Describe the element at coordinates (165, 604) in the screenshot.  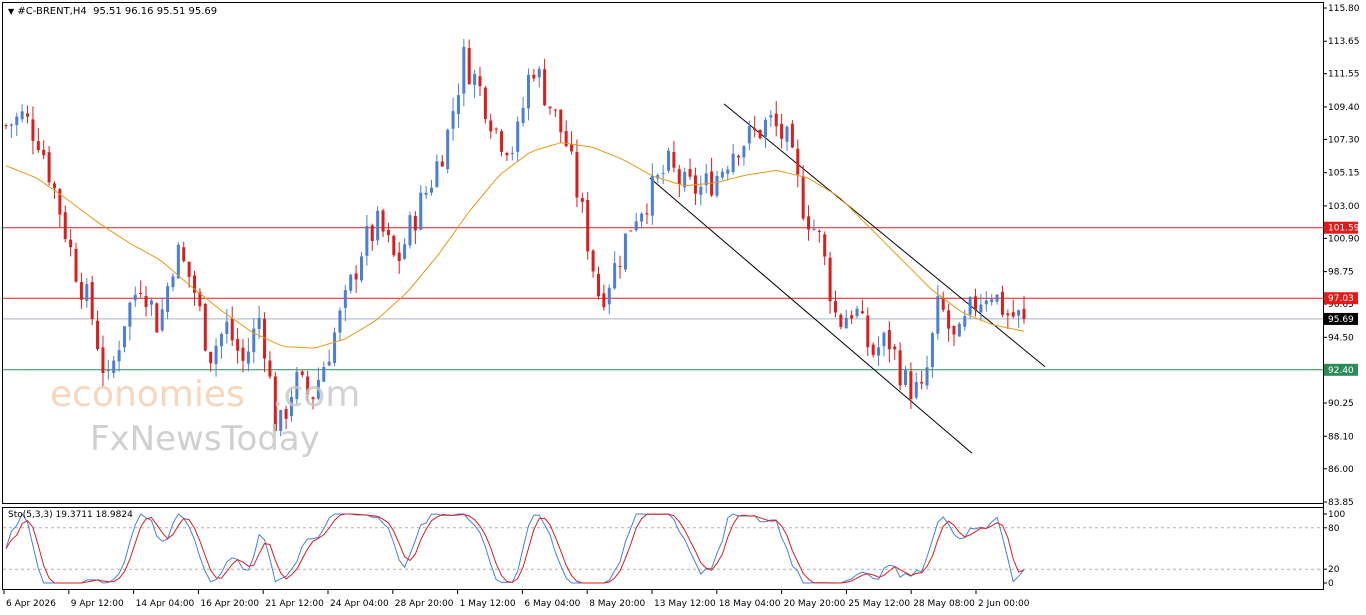
I see `time-label: 14 Apr 04:00` at that location.